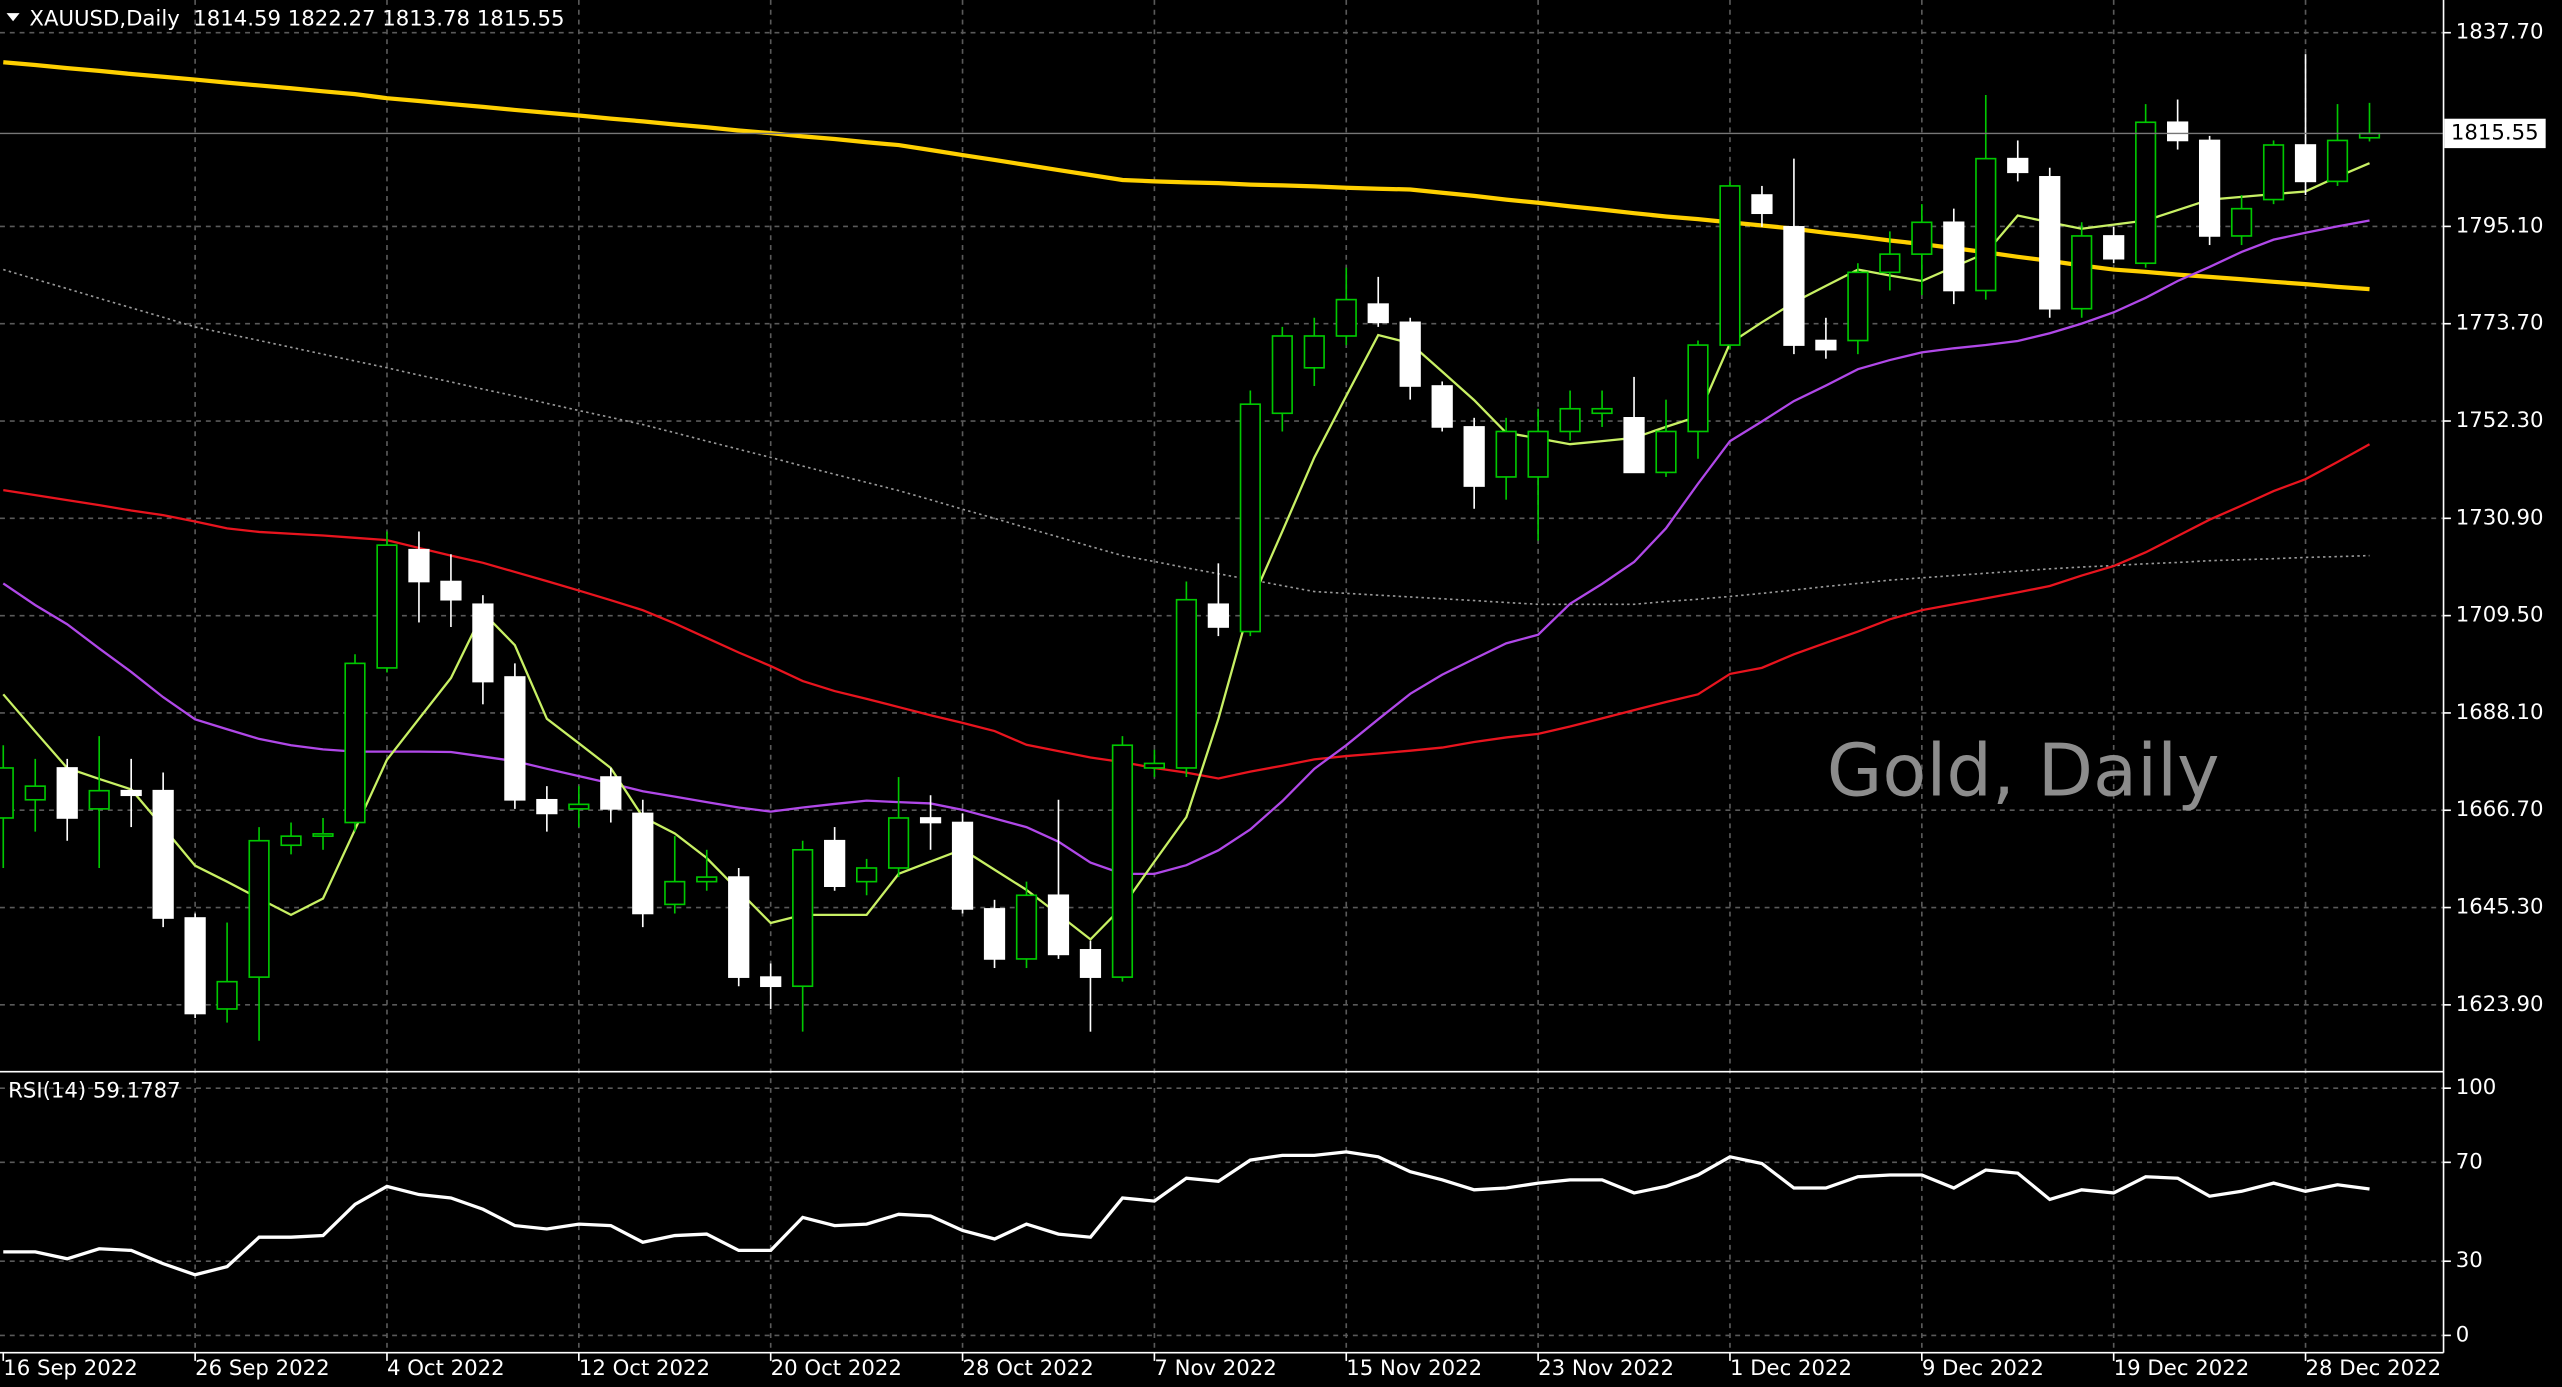 The height and width of the screenshot is (1387, 2562). What do you see at coordinates (2500, 225) in the screenshot?
I see `y-tick-label: 1795.10` at bounding box center [2500, 225].